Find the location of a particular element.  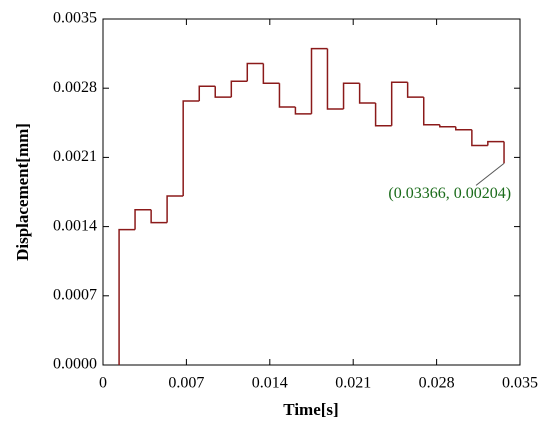

y-tick-label: 0.0000 is located at coordinates (75, 364).